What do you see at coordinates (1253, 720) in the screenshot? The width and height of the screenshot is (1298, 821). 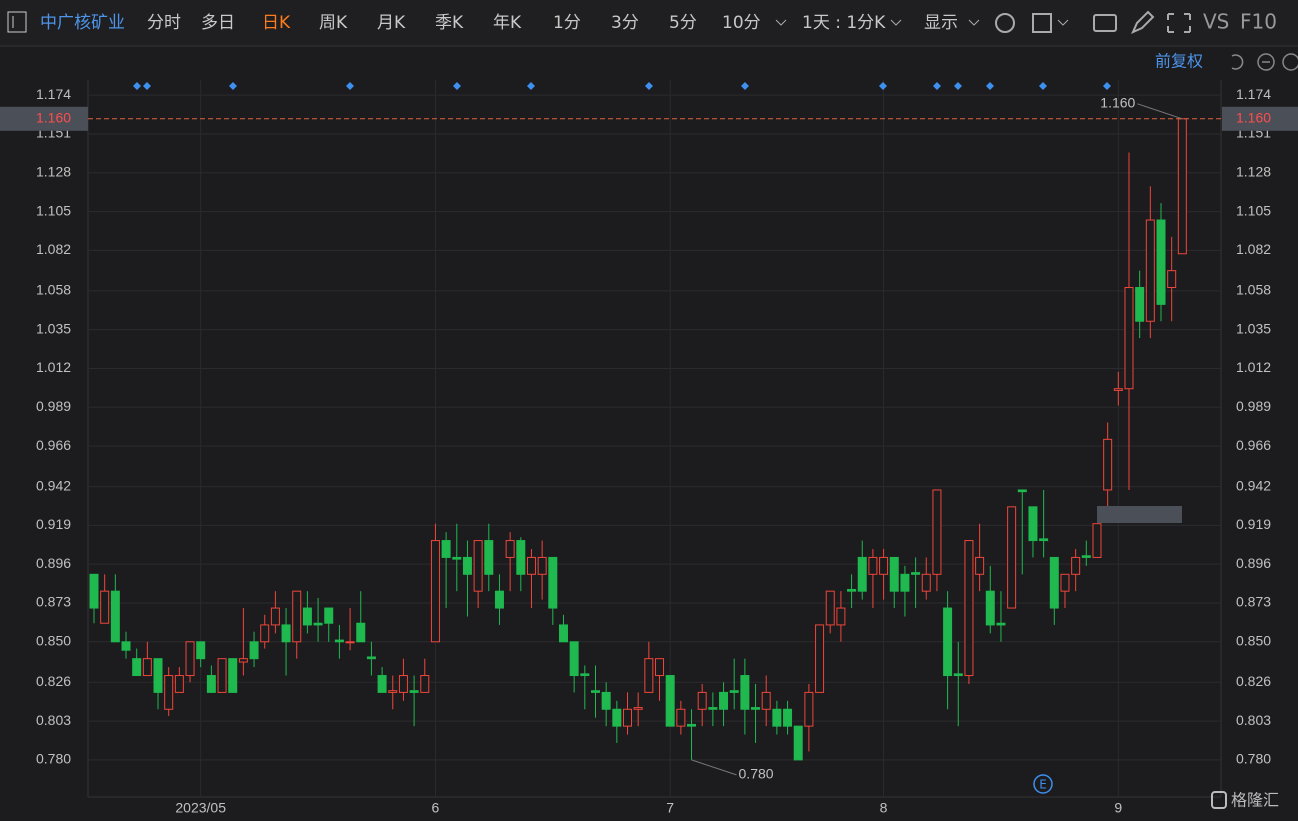 I see `y-tick-label-right: 0.803` at bounding box center [1253, 720].